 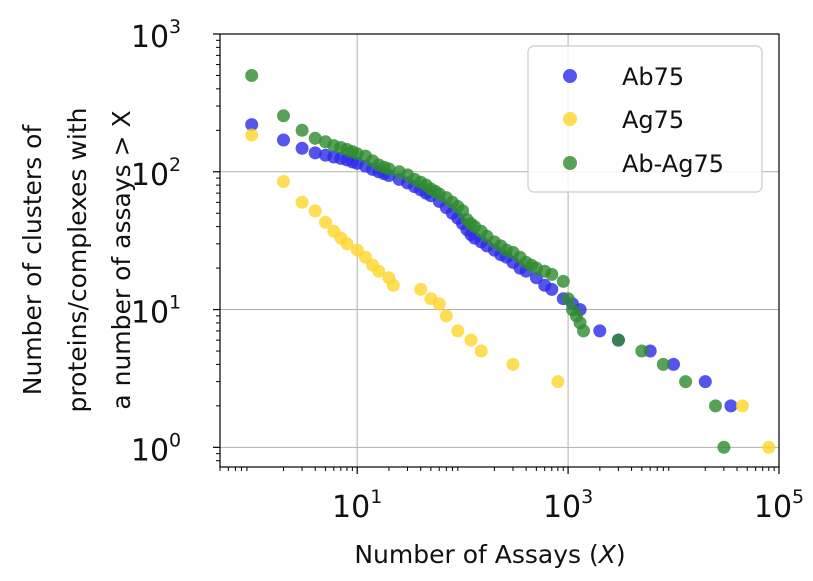 I want to click on y-tick-label: 10⁰, so click(x=156, y=448).